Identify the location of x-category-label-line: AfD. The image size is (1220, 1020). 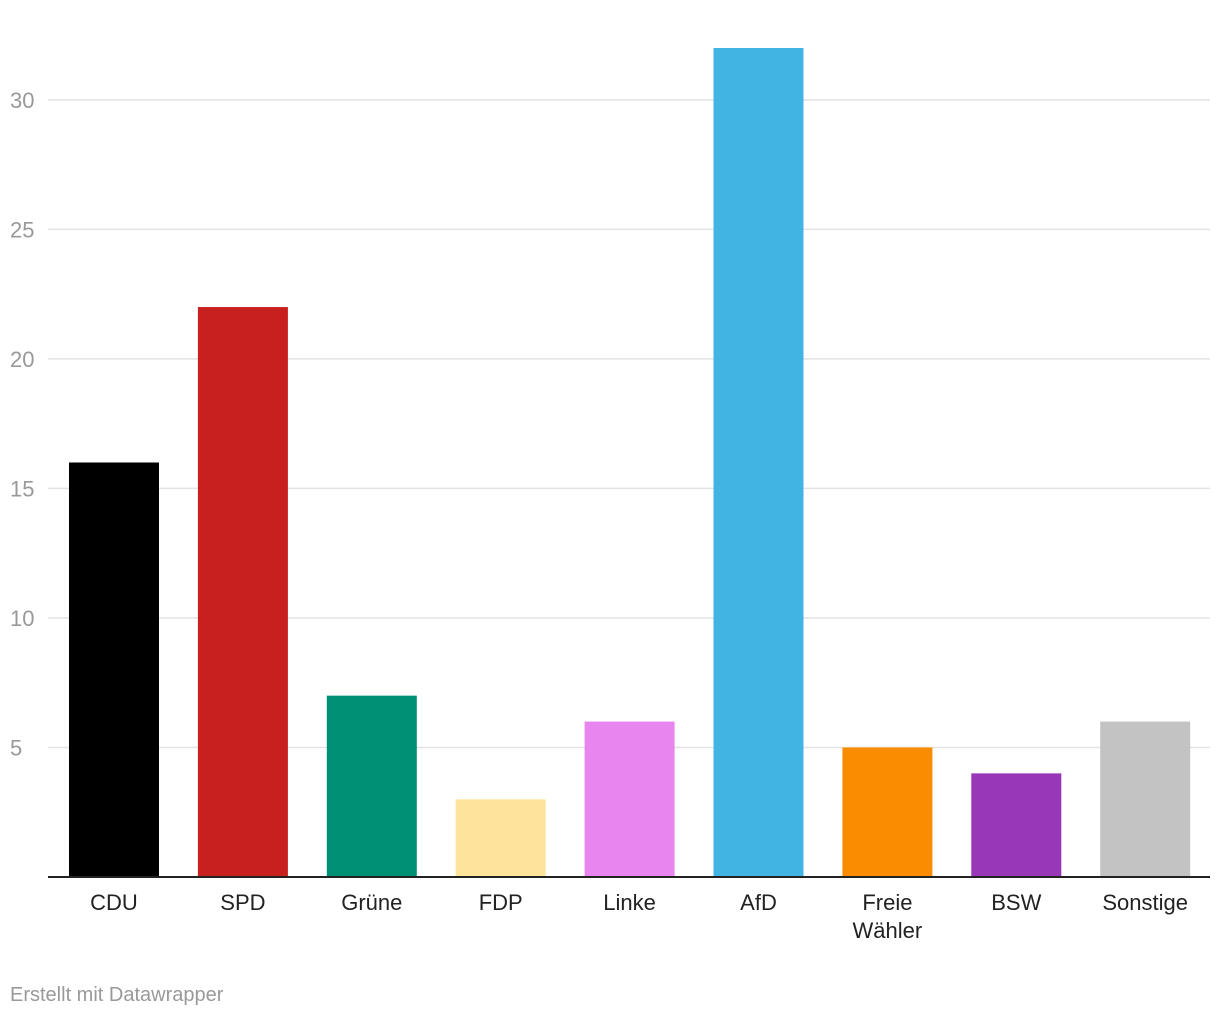
(758, 902).